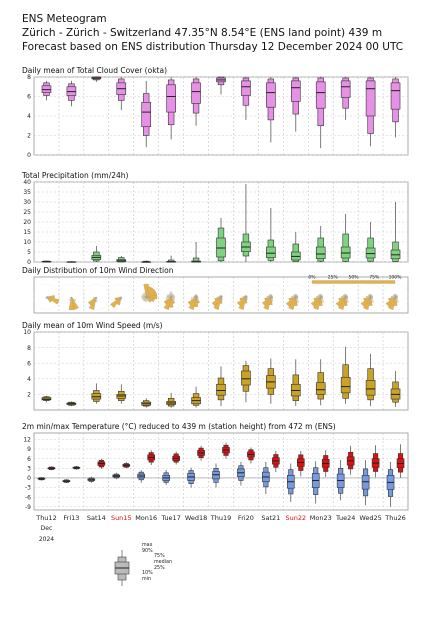 This screenshot has height=620, width=440. I want to click on precip-ytick-label: 5, so click(29, 252).